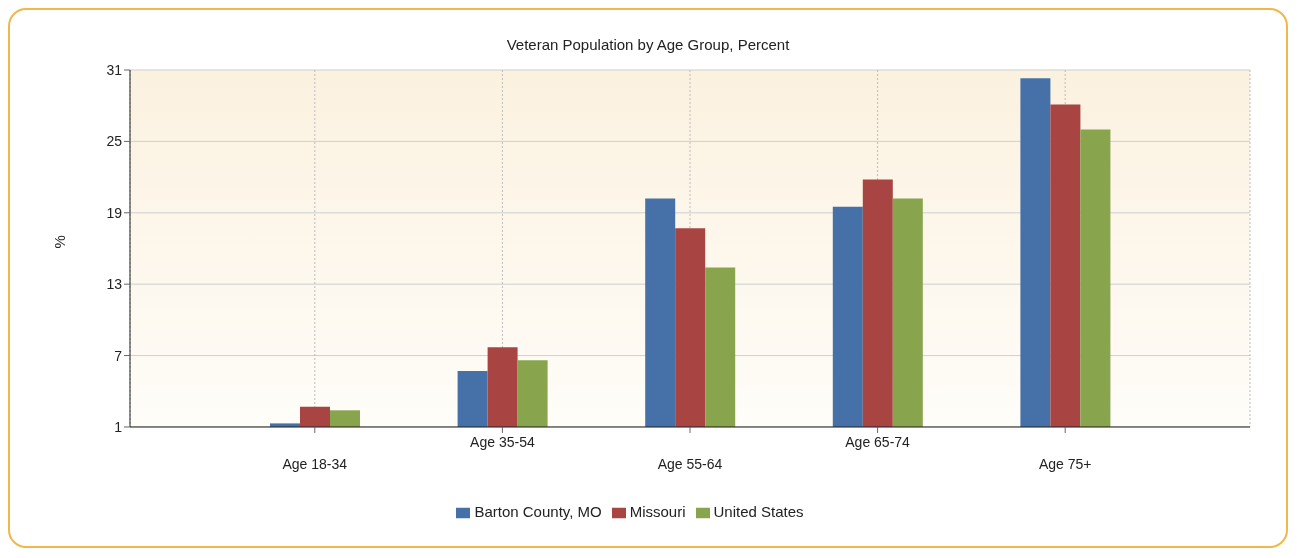 This screenshot has height=558, width=1297. I want to click on x-tick-label: Age 65-74, so click(878, 441).